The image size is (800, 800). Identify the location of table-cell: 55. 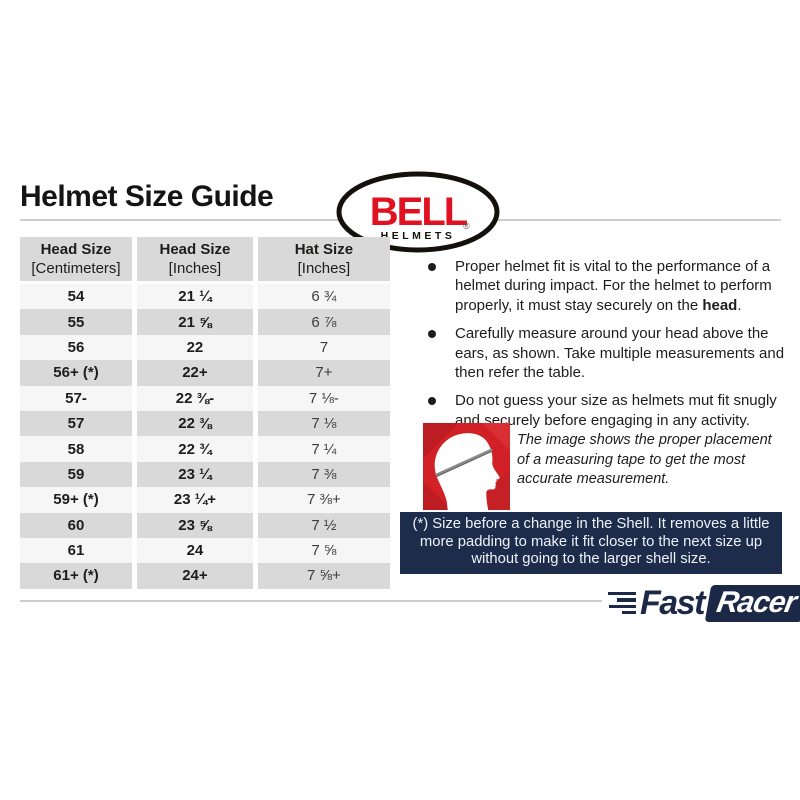
(76, 322).